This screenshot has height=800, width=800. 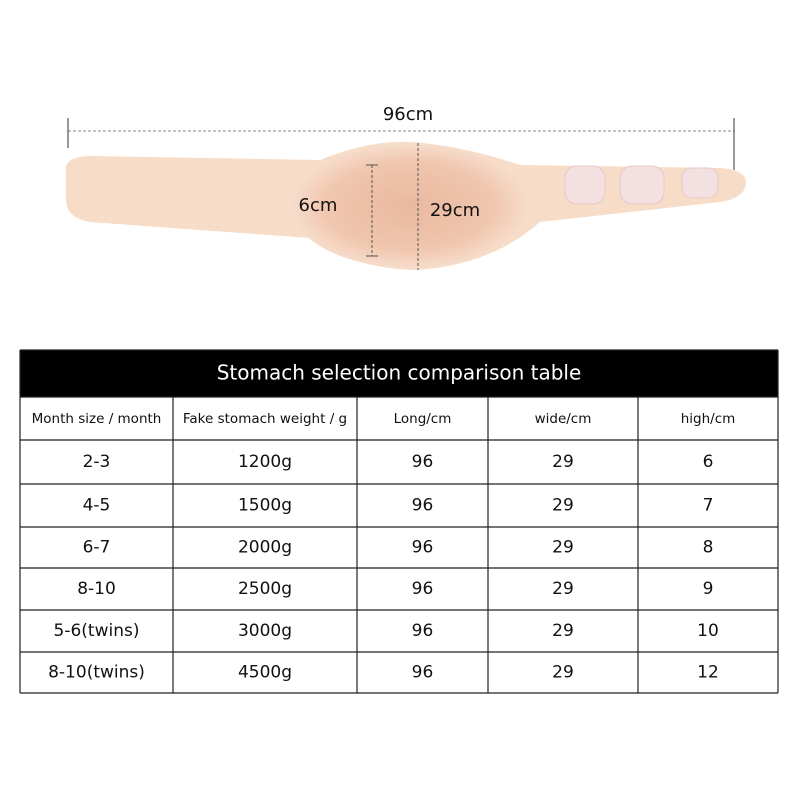 What do you see at coordinates (97, 548) in the screenshot?
I see `table-cell: 6-7` at bounding box center [97, 548].